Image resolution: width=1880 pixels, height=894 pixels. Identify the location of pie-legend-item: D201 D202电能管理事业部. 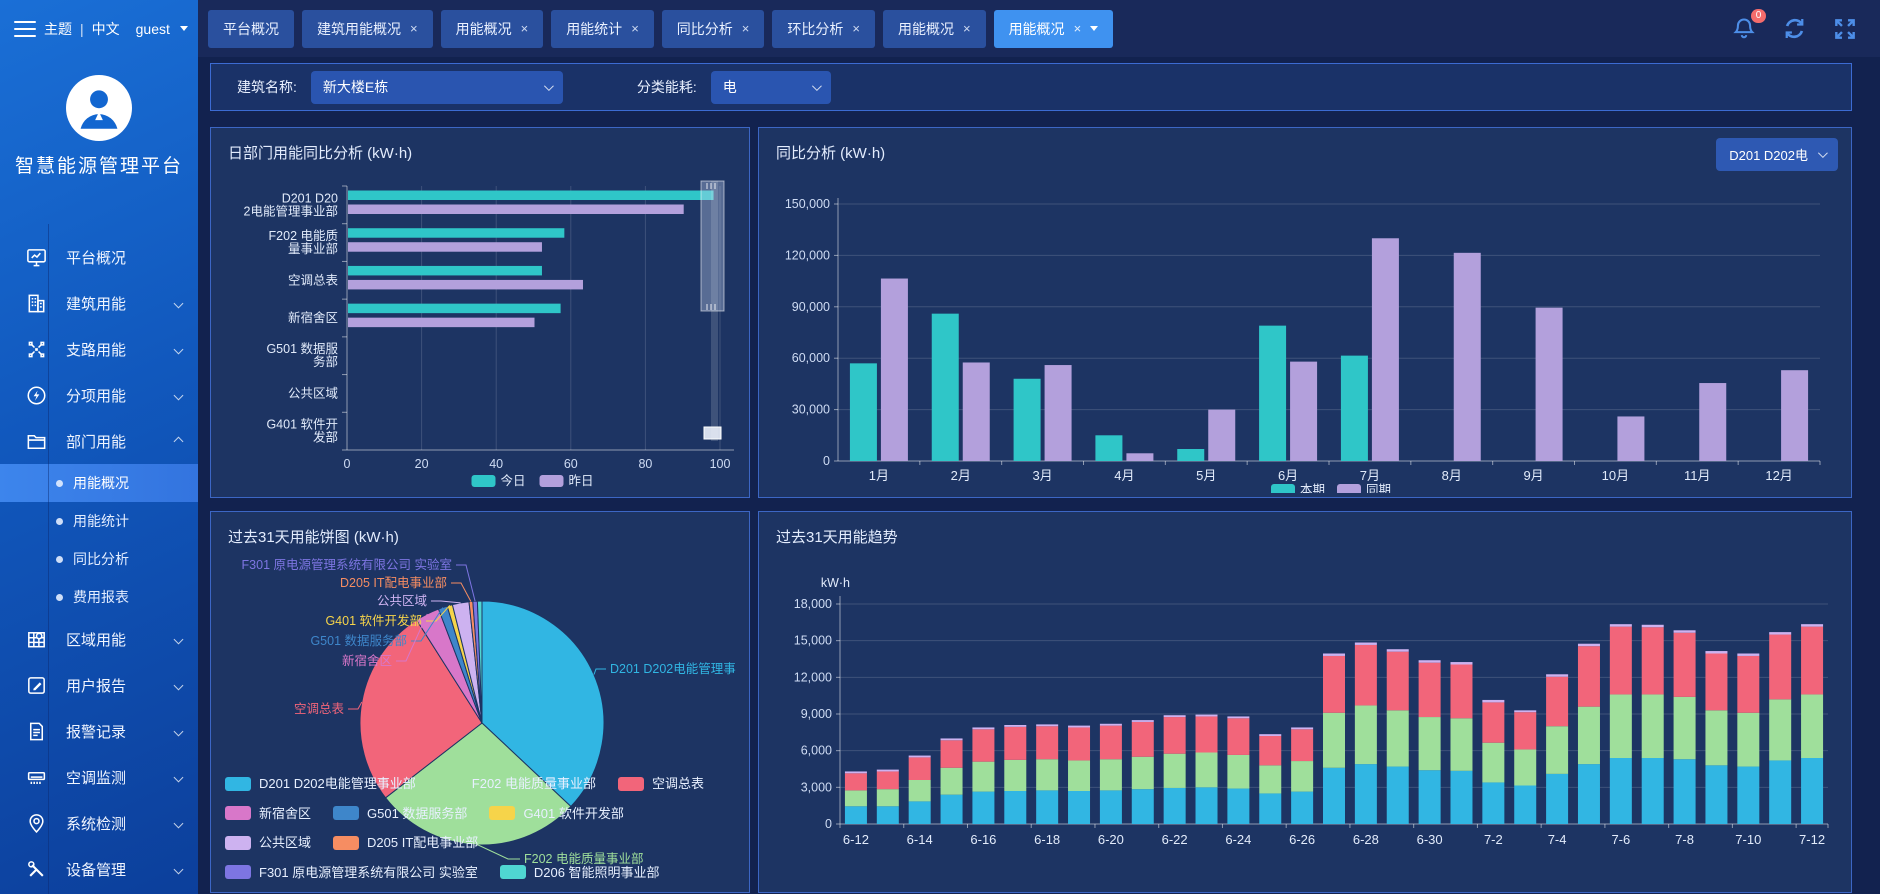
(320, 783).